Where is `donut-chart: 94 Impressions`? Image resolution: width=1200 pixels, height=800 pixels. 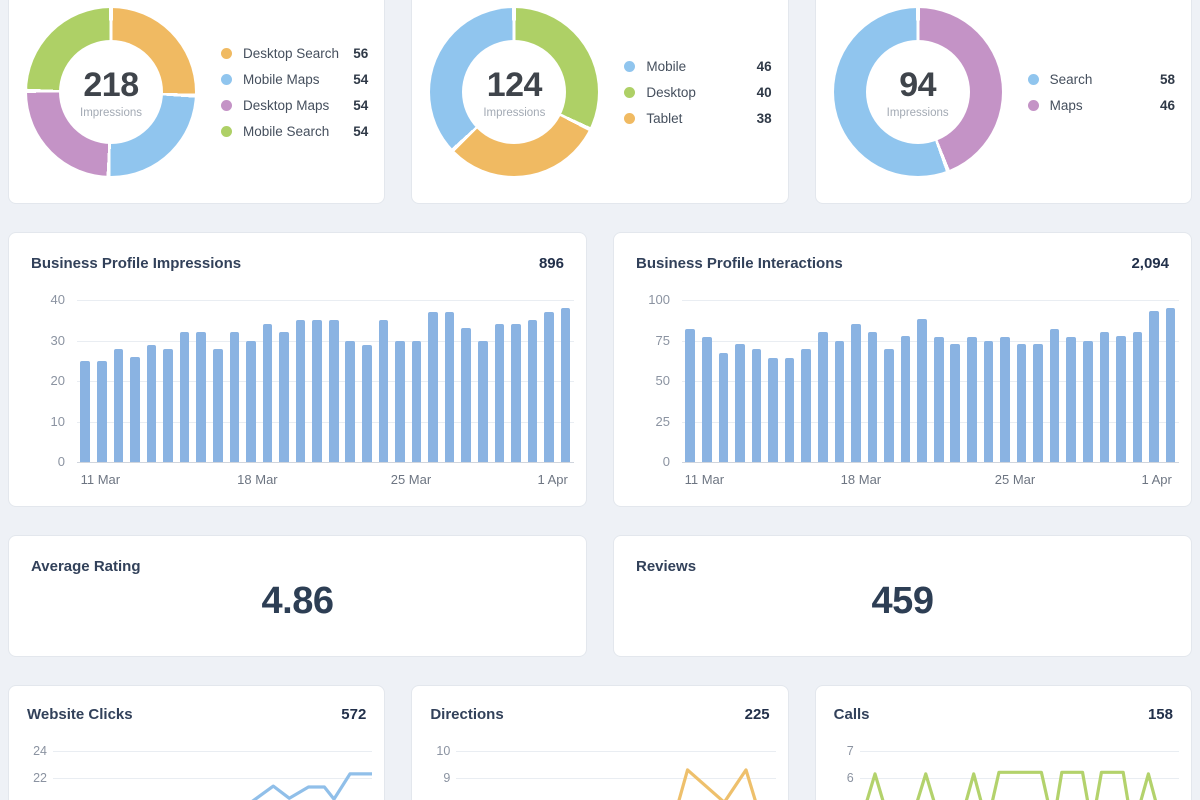 donut-chart: 94 Impressions is located at coordinates (917, 92).